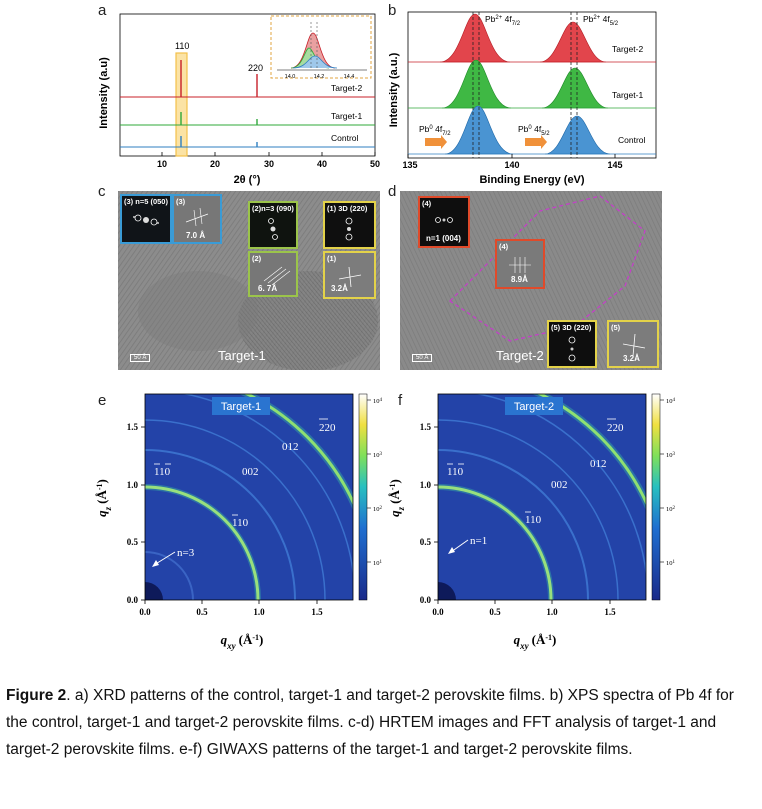  I want to click on xrd-inset, so click(321, 47).